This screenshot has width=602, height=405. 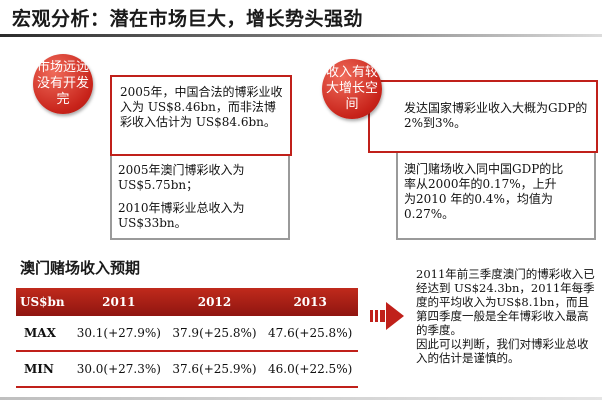 I want to click on right-box-text: 发达国家博彩业收入大概为GDP的2%到3%。, so click(x=496, y=115).